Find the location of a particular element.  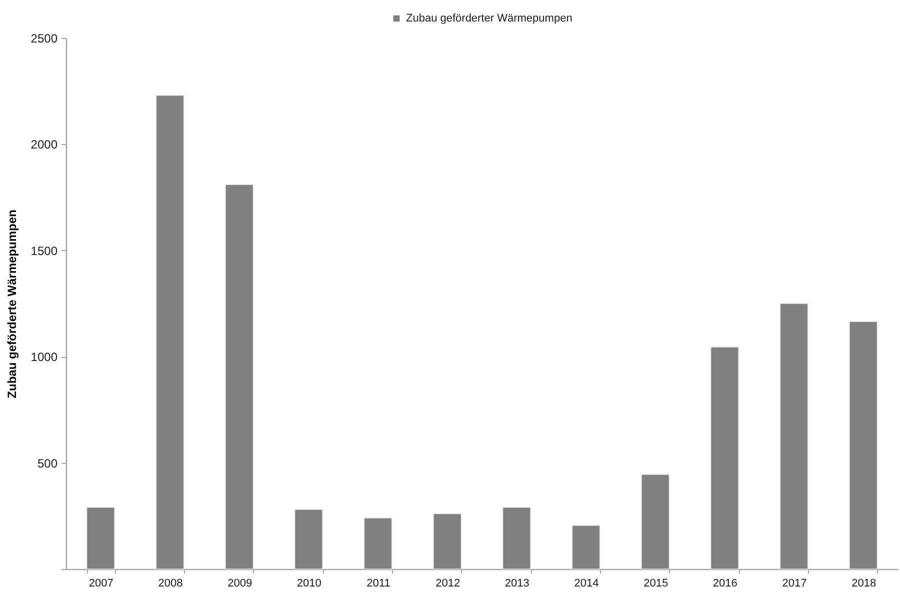

legend-label: Zubau geförderter Wärmepumpen is located at coordinates (489, 18).